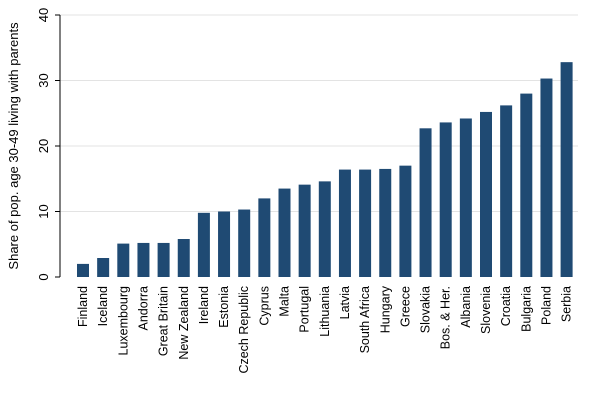 Image resolution: width=605 pixels, height=403 pixels. I want to click on x-category-label: Ireland, so click(204, 305).